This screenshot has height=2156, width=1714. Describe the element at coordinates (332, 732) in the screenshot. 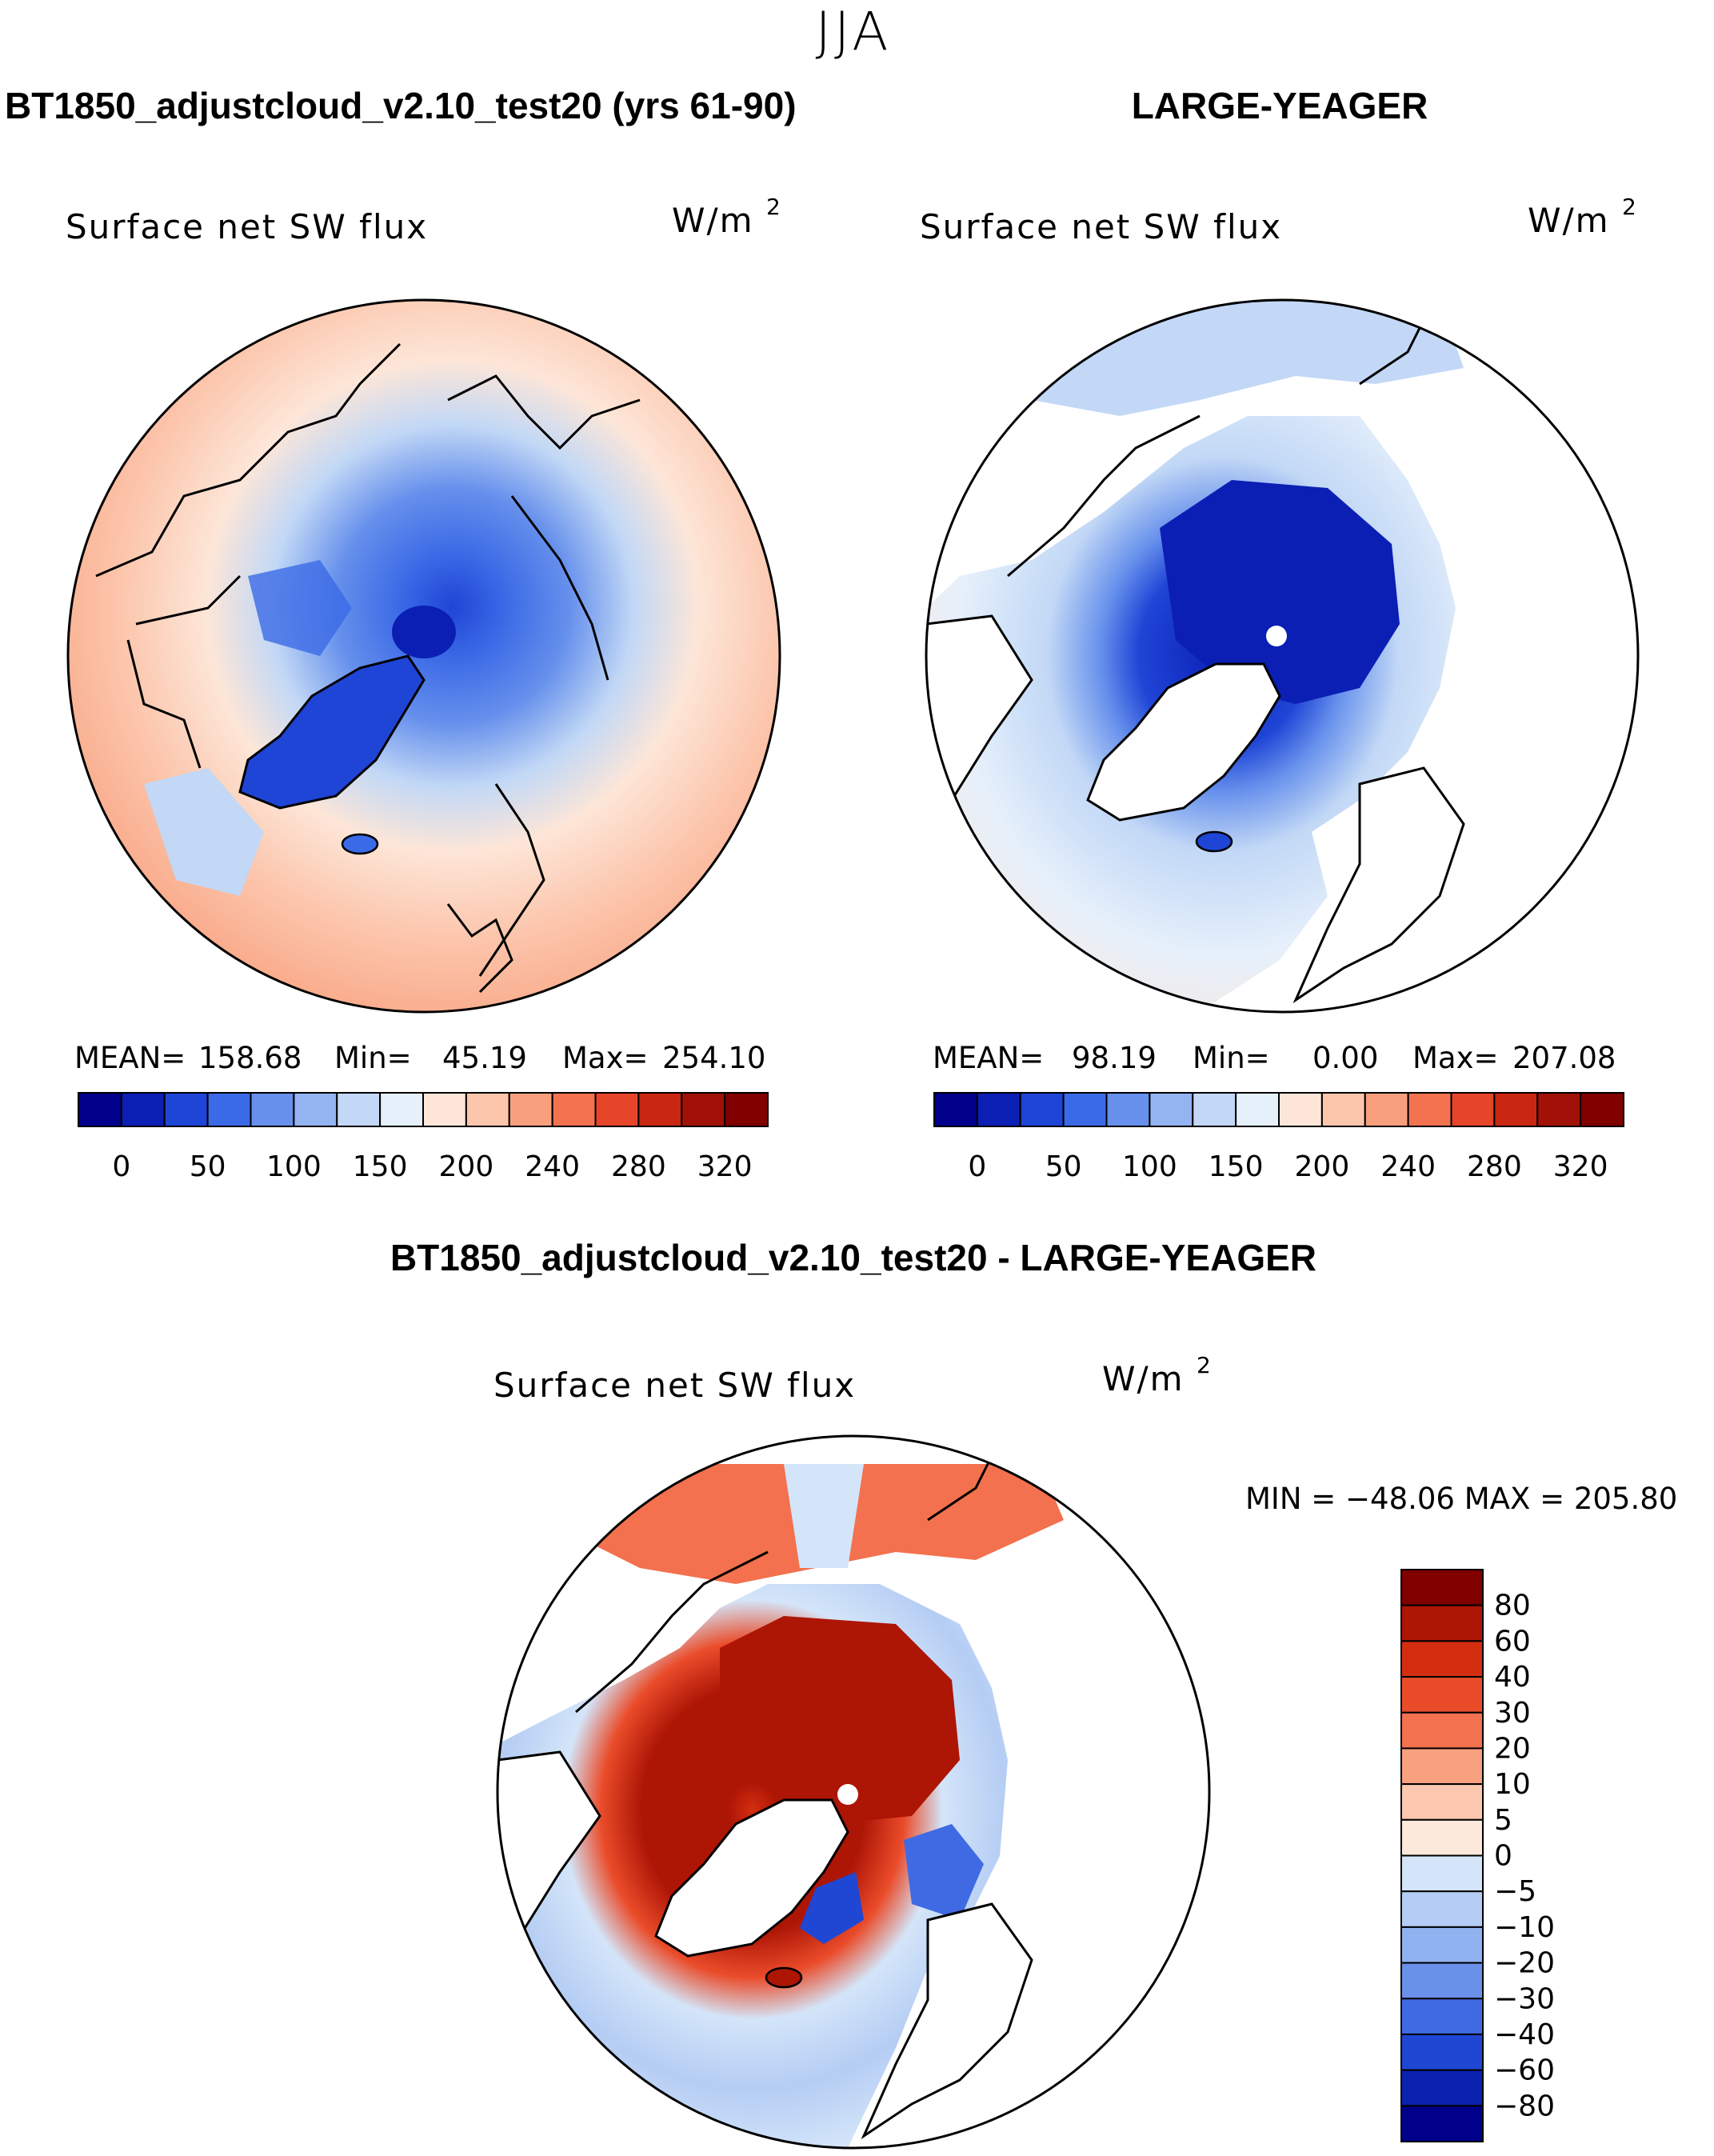

I see `left-greenland` at that location.